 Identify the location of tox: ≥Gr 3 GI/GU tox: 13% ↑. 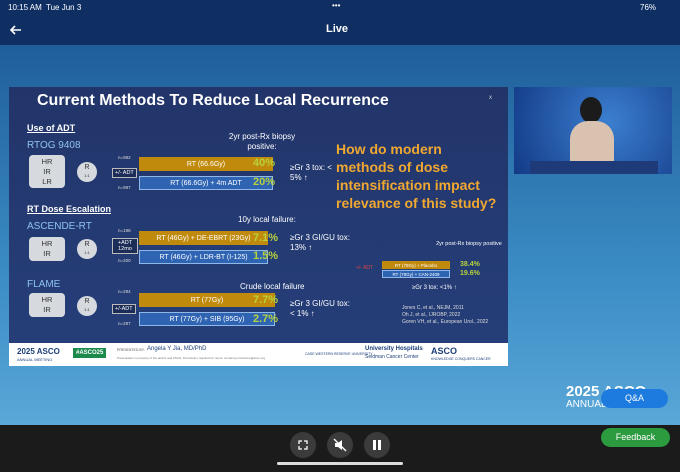
(320, 242).